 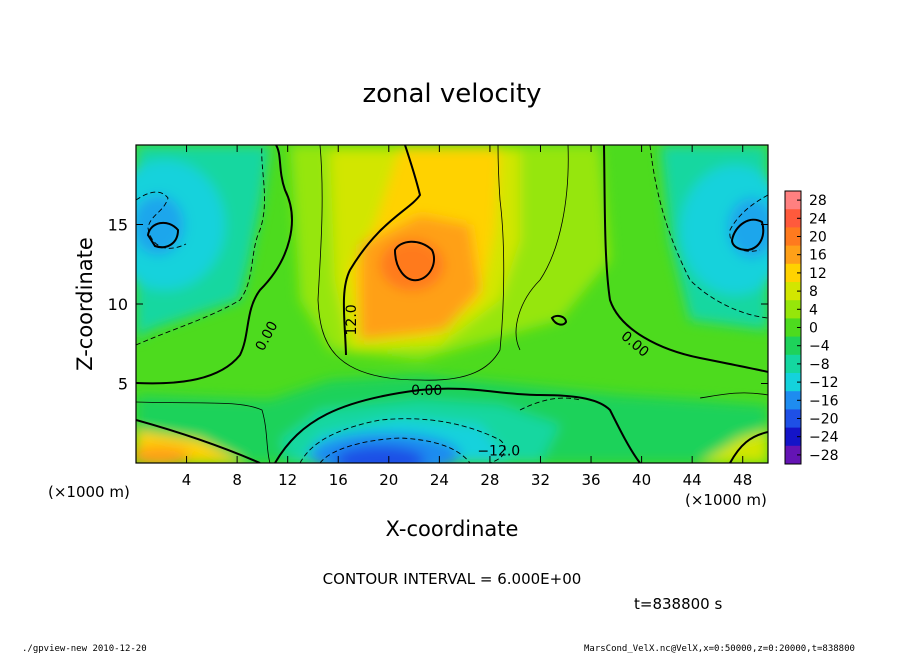 What do you see at coordinates (824, 438) in the screenshot?
I see `colorbar-label: −24` at bounding box center [824, 438].